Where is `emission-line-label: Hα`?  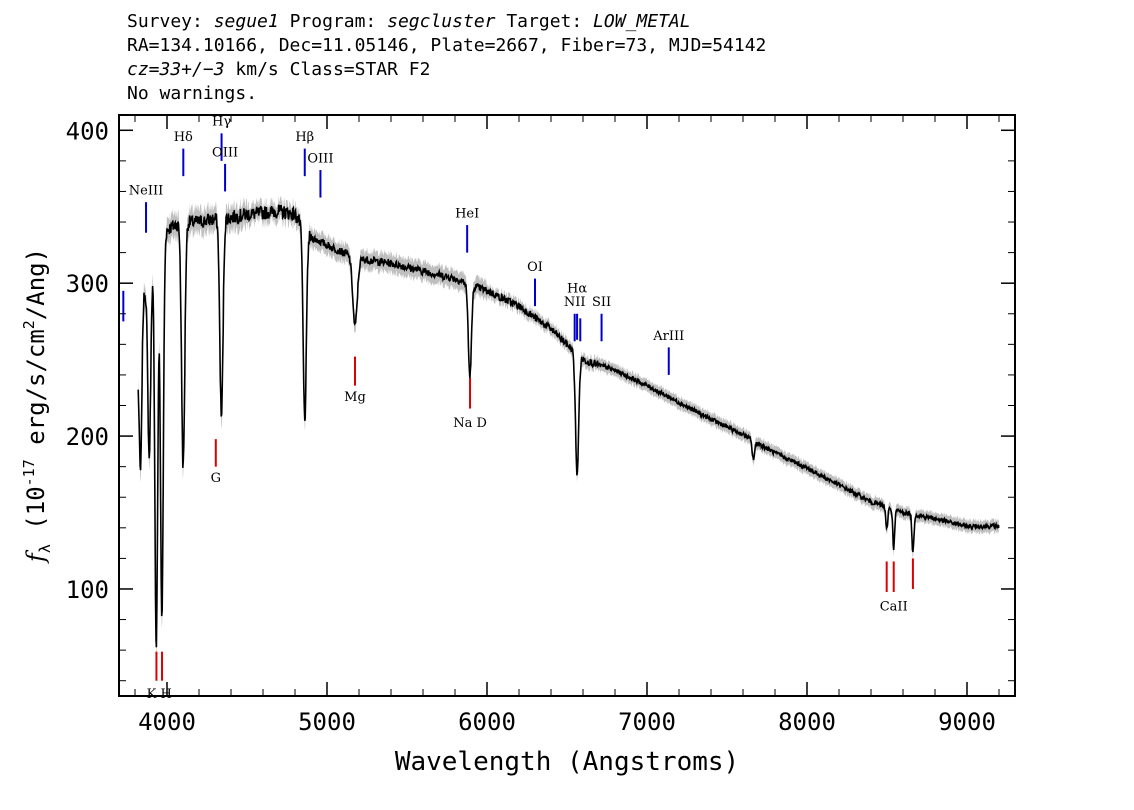 emission-line-label: Hα is located at coordinates (577, 288).